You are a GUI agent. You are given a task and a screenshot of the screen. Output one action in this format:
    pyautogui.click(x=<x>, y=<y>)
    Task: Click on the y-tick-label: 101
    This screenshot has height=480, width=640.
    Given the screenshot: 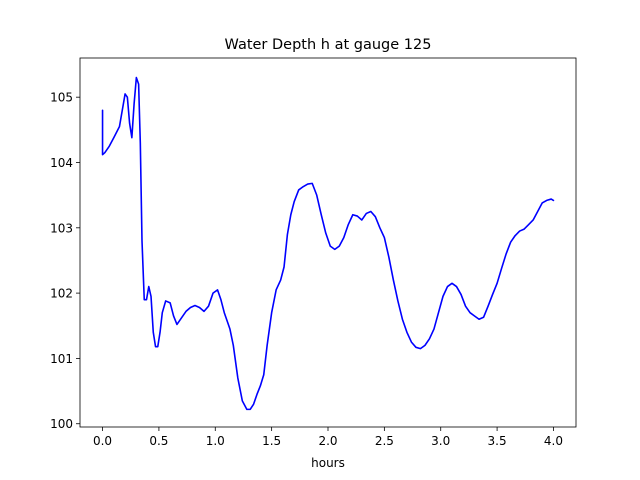 What is the action you would take?
    pyautogui.click(x=61, y=359)
    